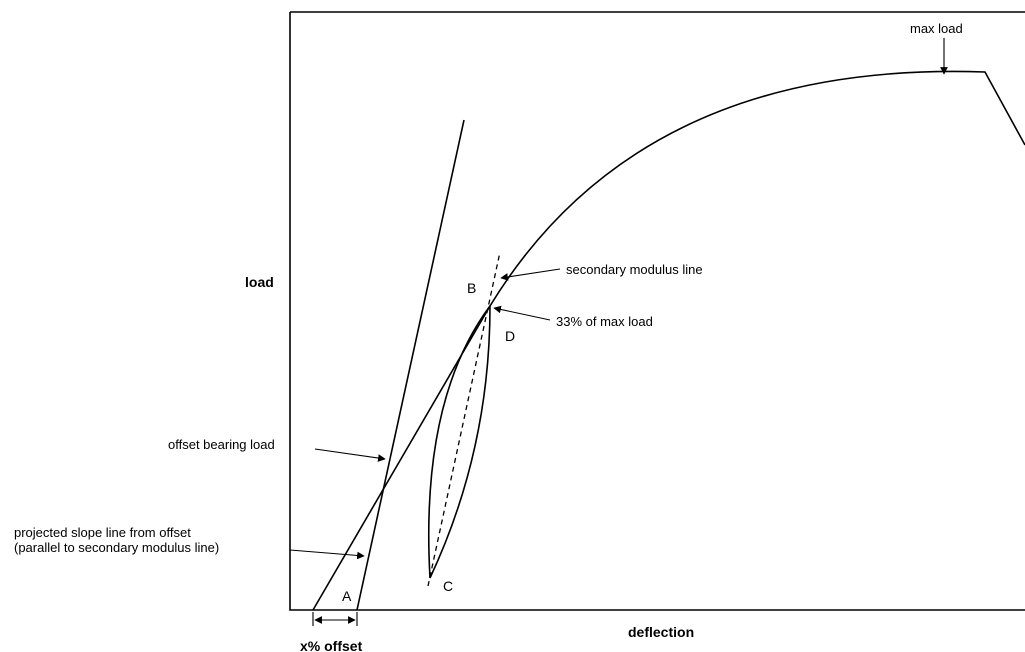  Describe the element at coordinates (327, 554) in the screenshot. I see `projected-slope-leader` at that location.